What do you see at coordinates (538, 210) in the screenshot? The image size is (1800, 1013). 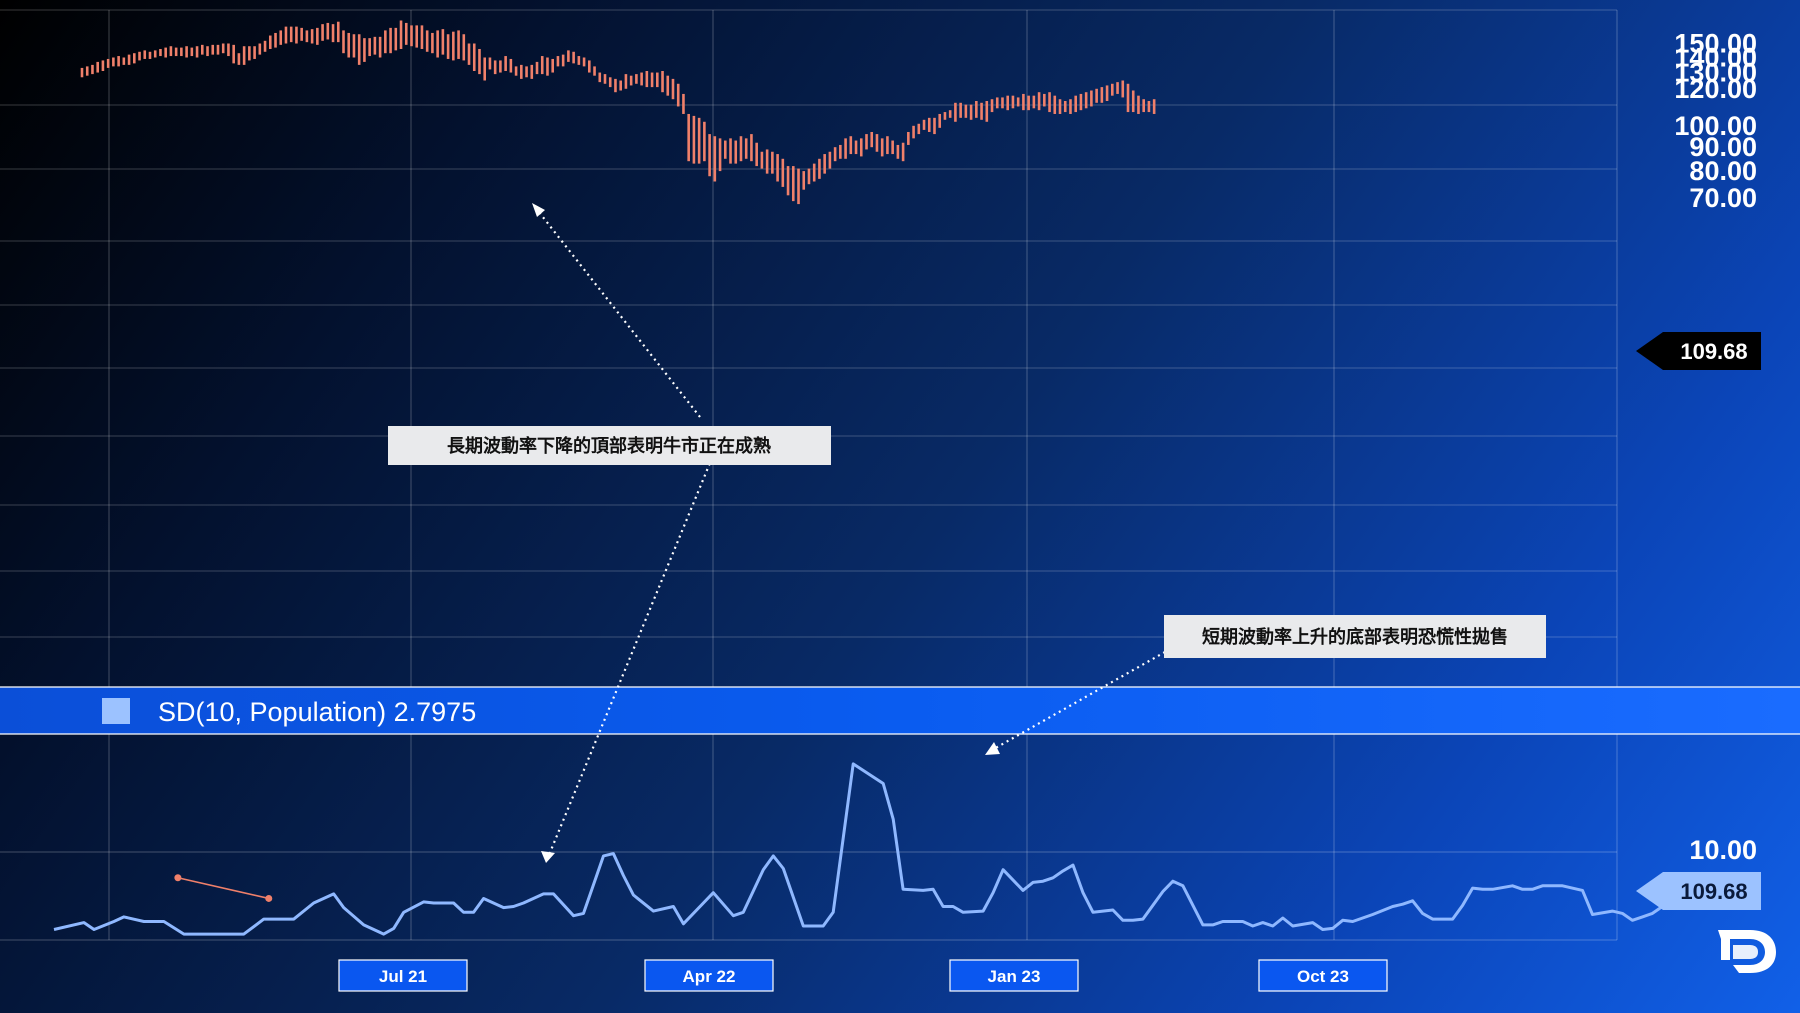 I see `arrow-head-top` at bounding box center [538, 210].